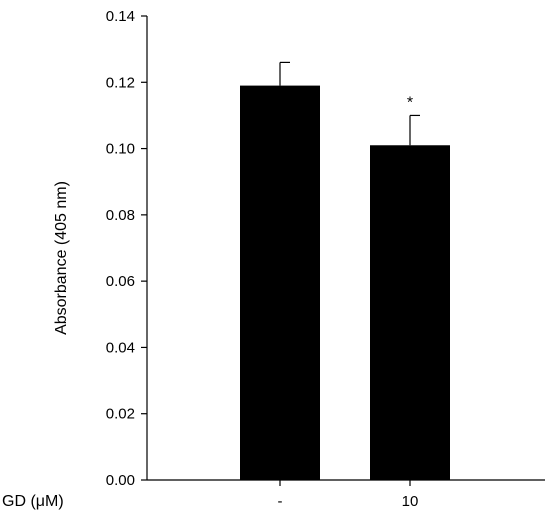 Image resolution: width=550 pixels, height=520 pixels. Describe the element at coordinates (61, 258) in the screenshot. I see `y-axis-title: Absorbance (405 nm)` at that location.